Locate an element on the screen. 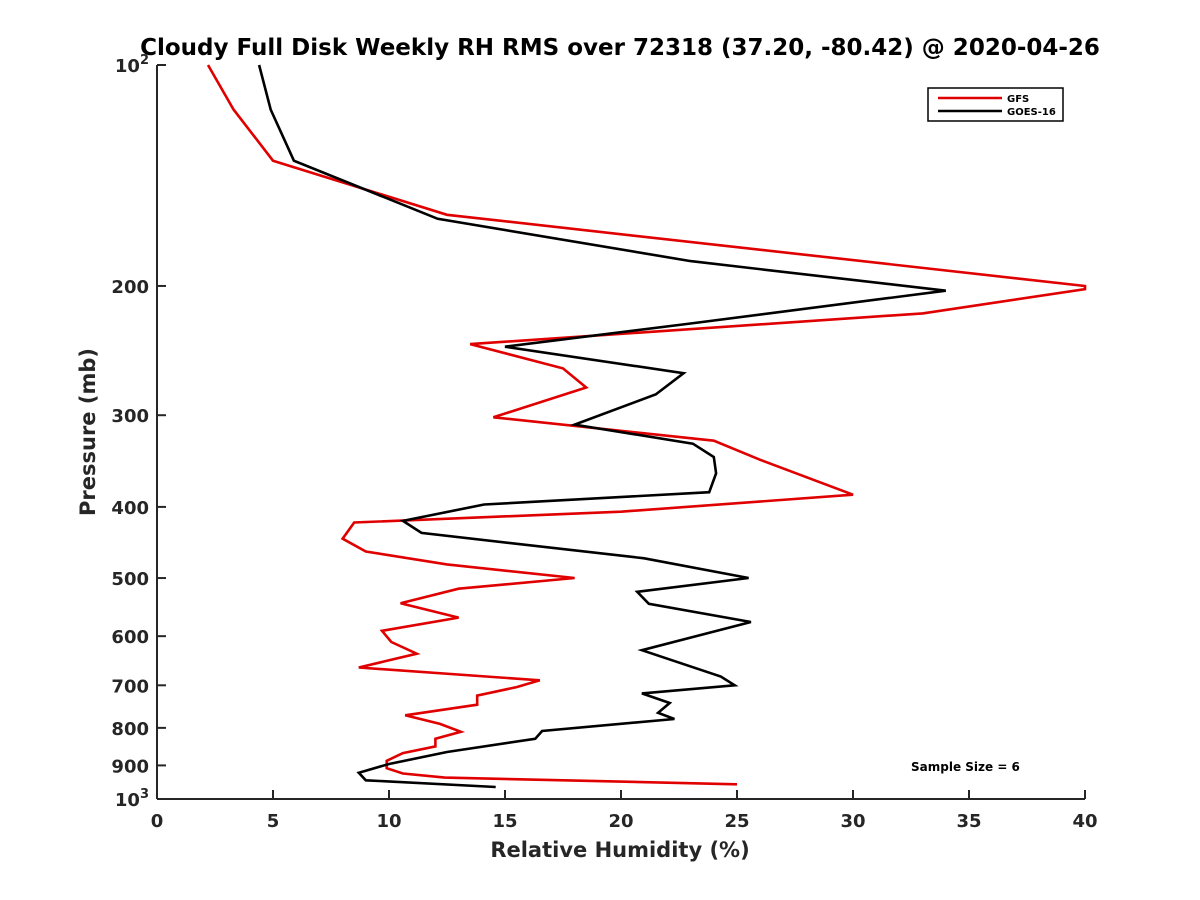 This screenshot has width=1200, height=900. x-tick-label: 0 is located at coordinates (157, 821).